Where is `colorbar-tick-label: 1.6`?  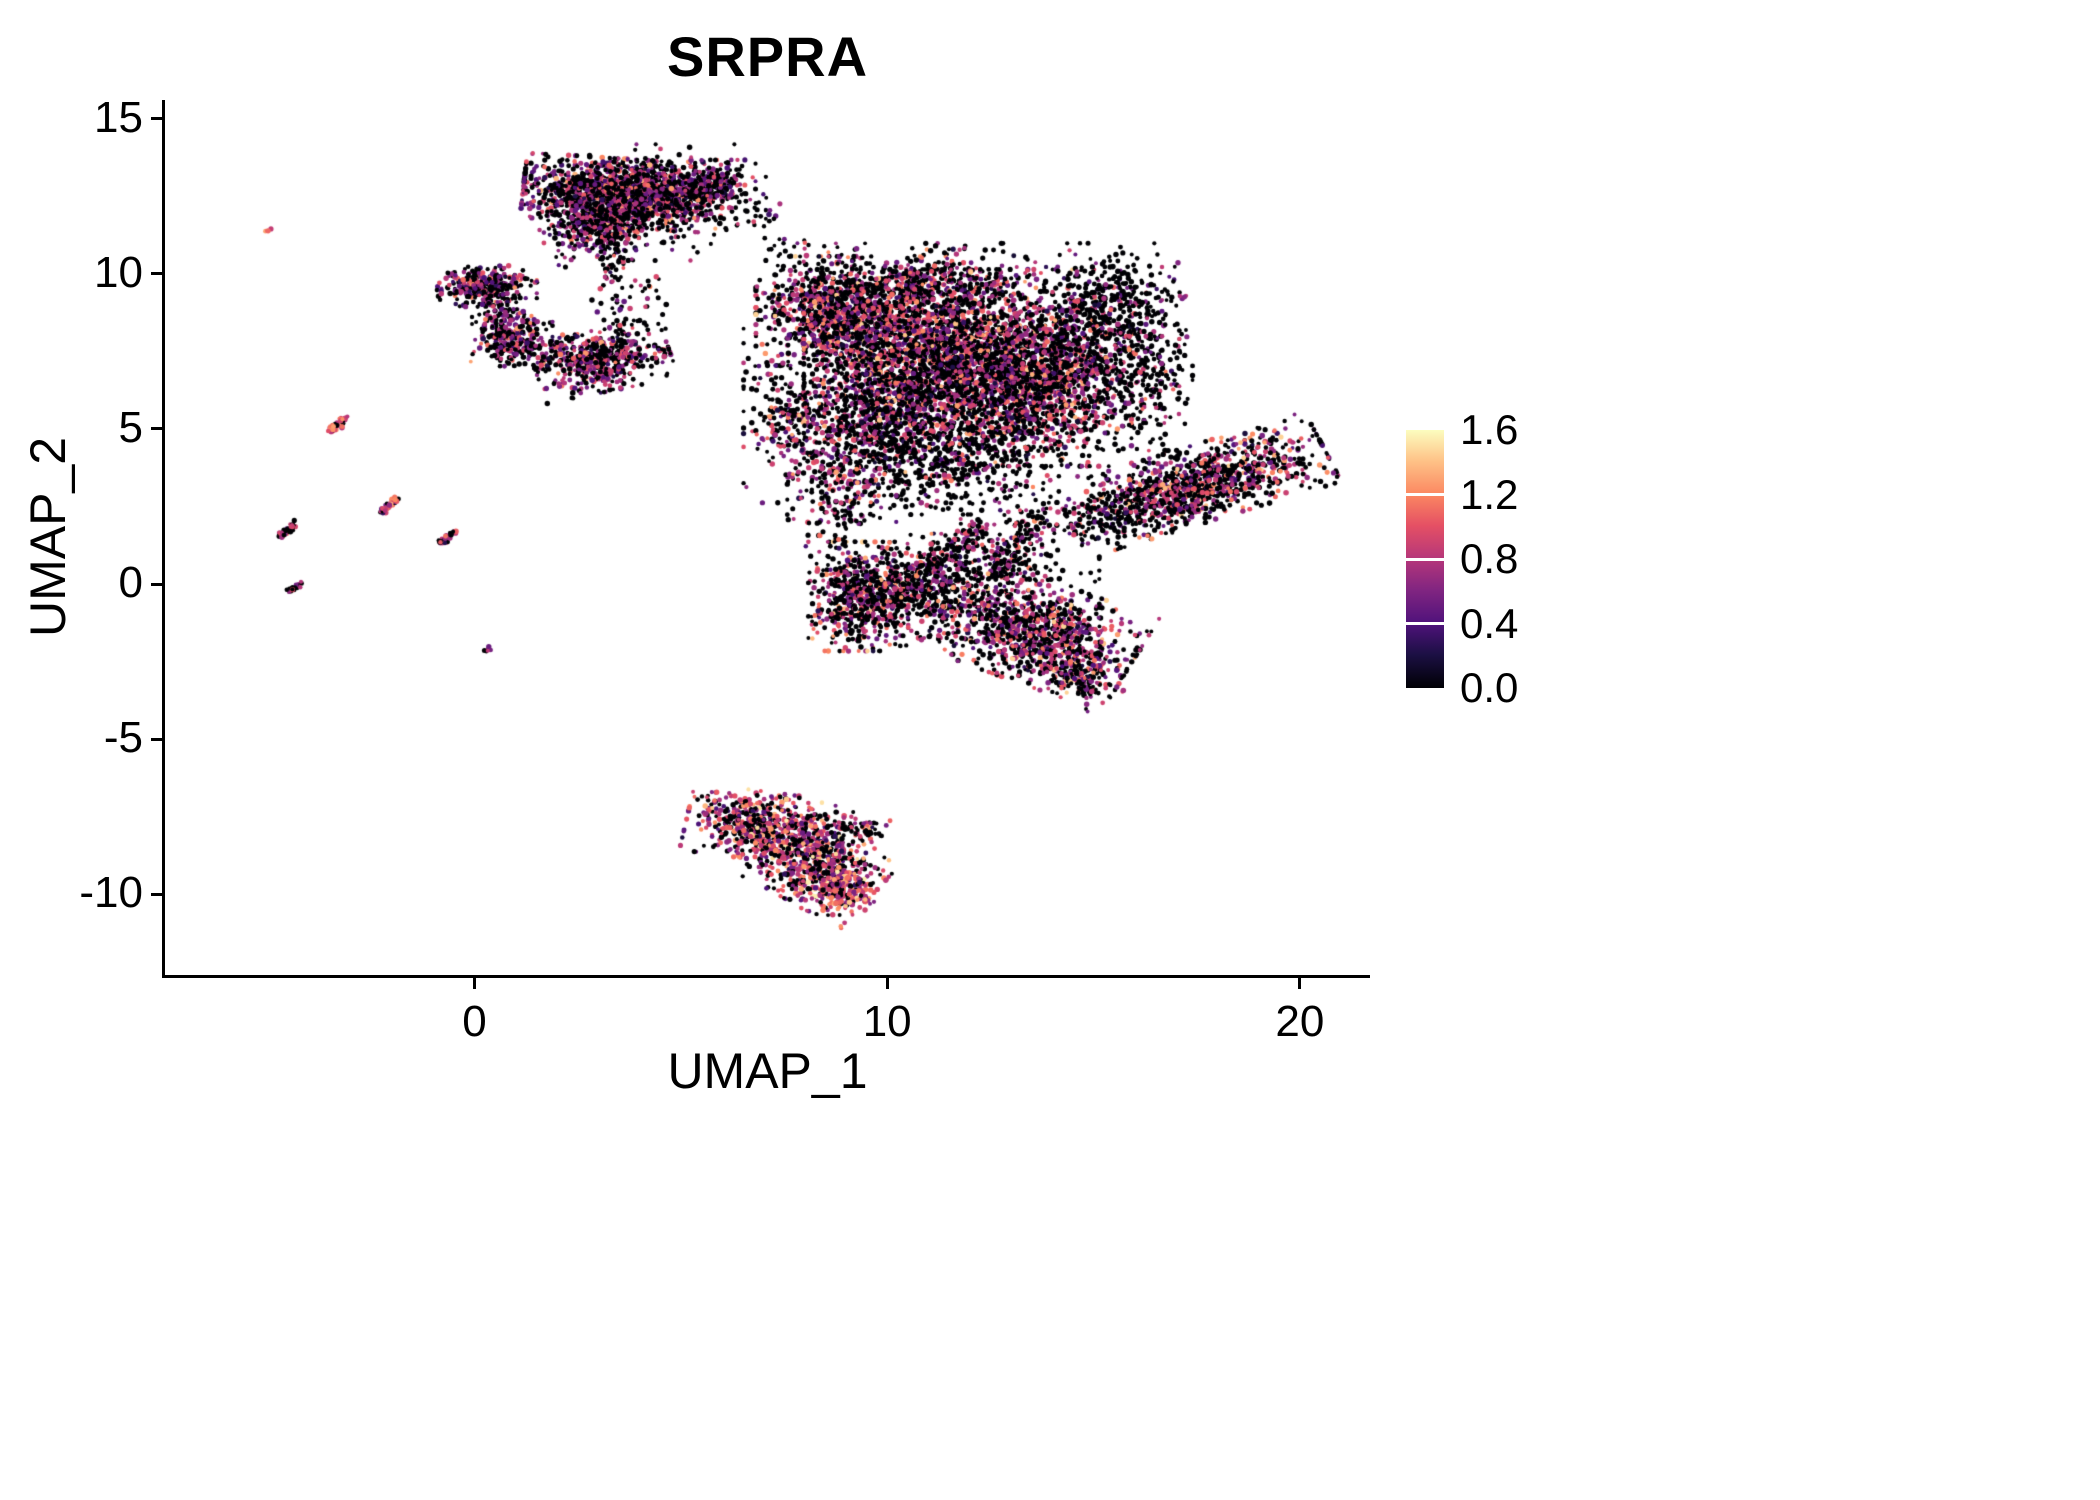
colorbar-tick-label: 1.6 is located at coordinates (1489, 429).